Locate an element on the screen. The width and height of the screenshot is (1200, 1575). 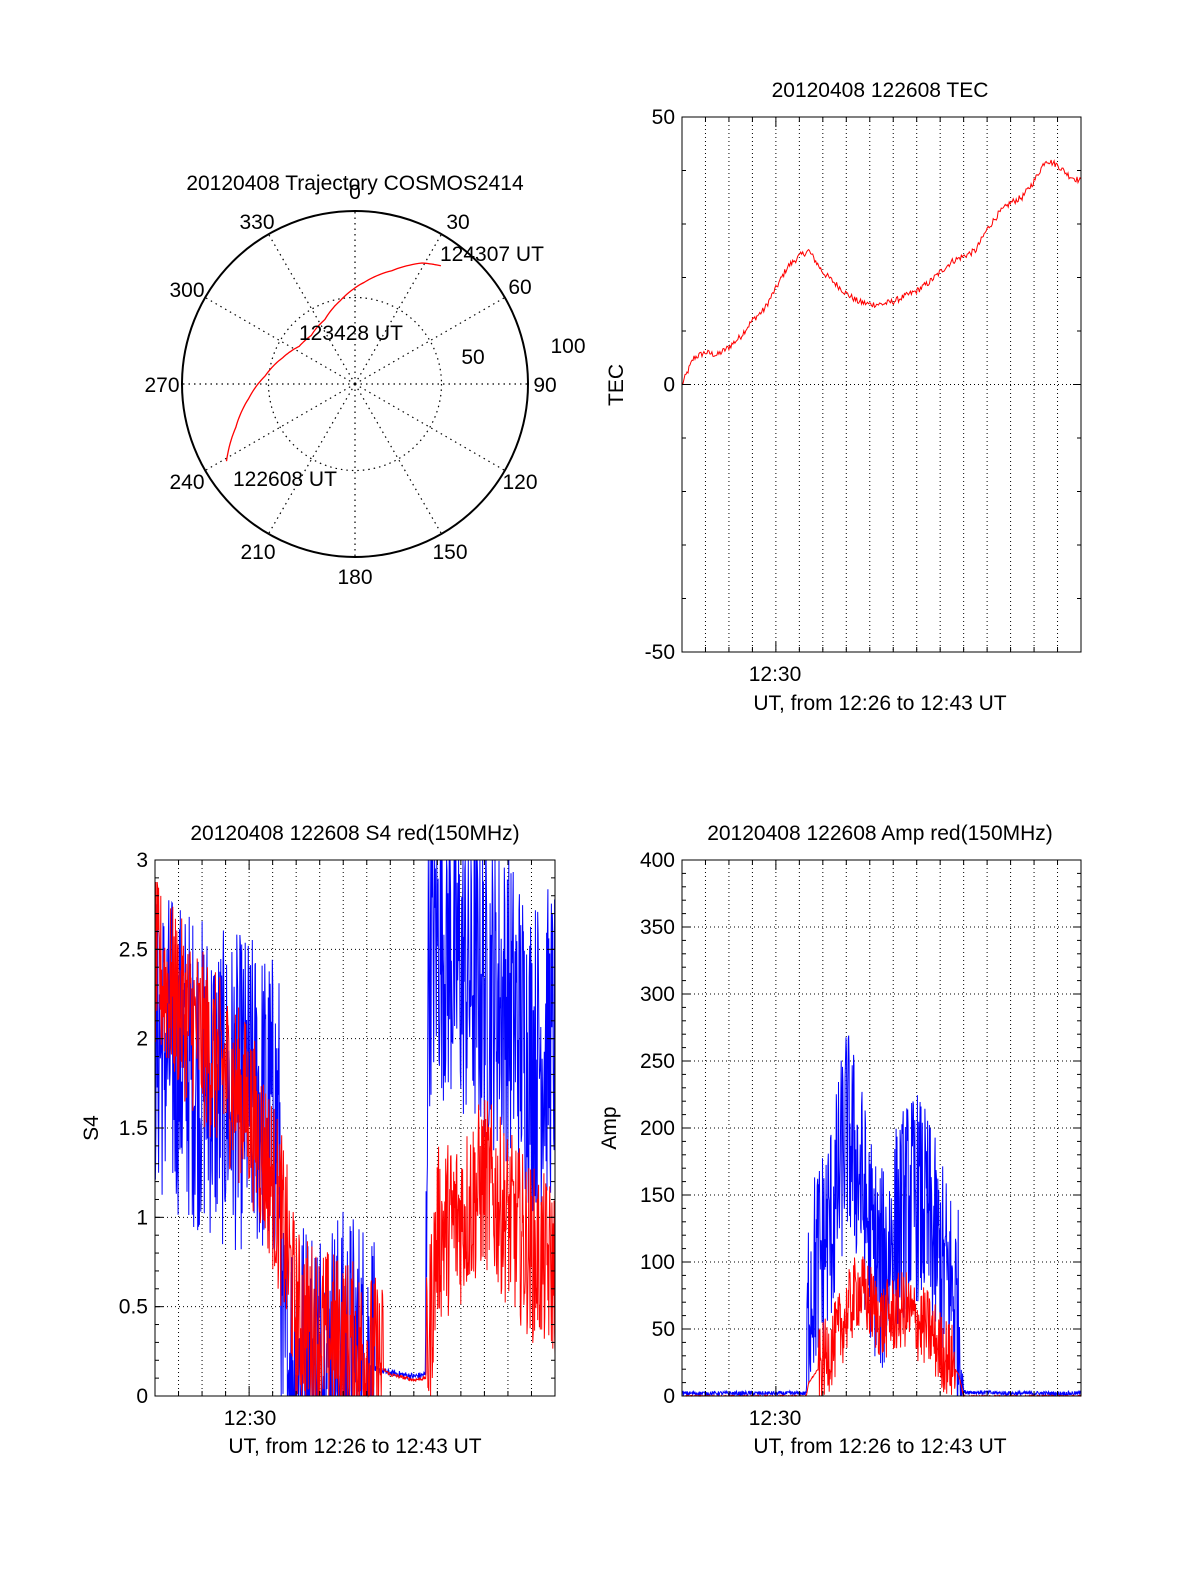
amp-series is located at coordinates (881, 1216).